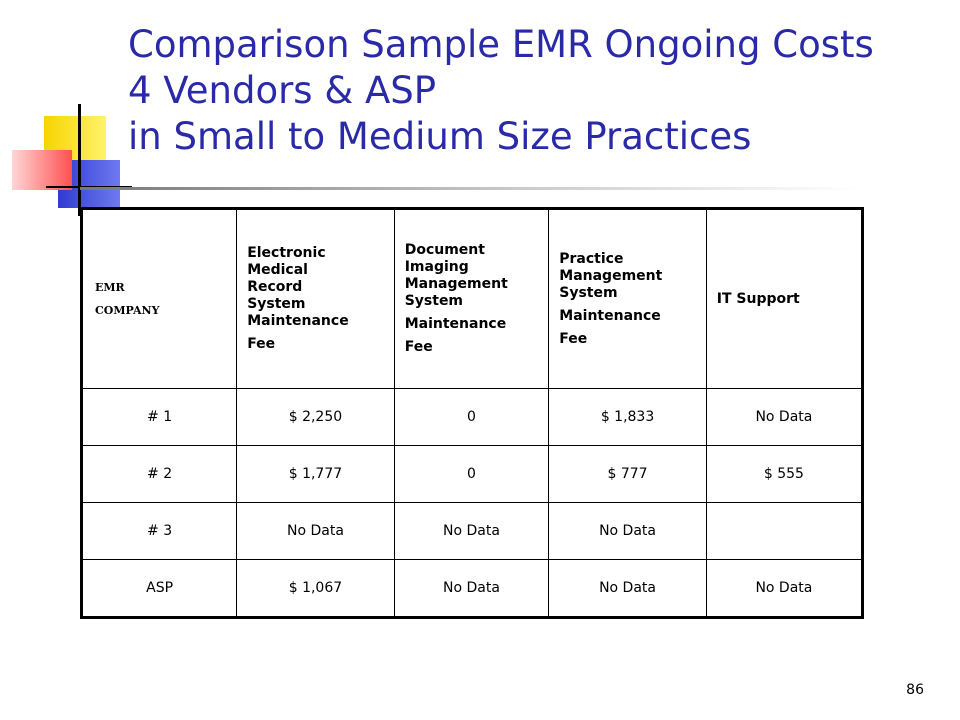 The height and width of the screenshot is (720, 960). Describe the element at coordinates (591, 258) in the screenshot. I see `header-text: Practice` at that location.